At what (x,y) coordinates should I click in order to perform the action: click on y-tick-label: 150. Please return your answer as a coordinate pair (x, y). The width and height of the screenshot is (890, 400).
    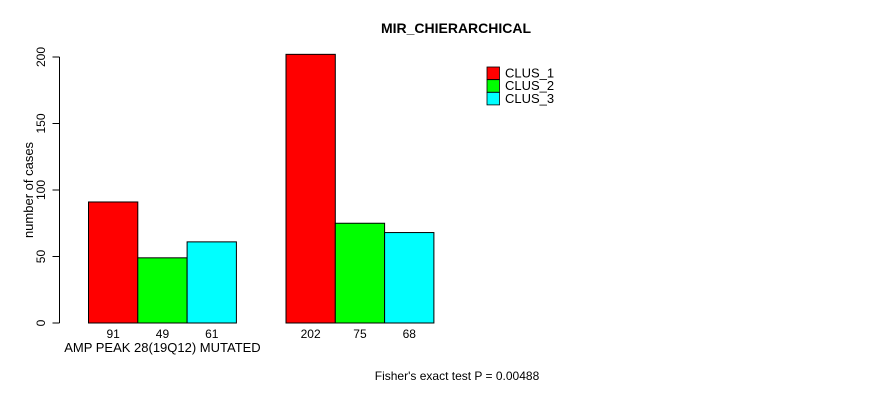
    Looking at the image, I should click on (41, 123).